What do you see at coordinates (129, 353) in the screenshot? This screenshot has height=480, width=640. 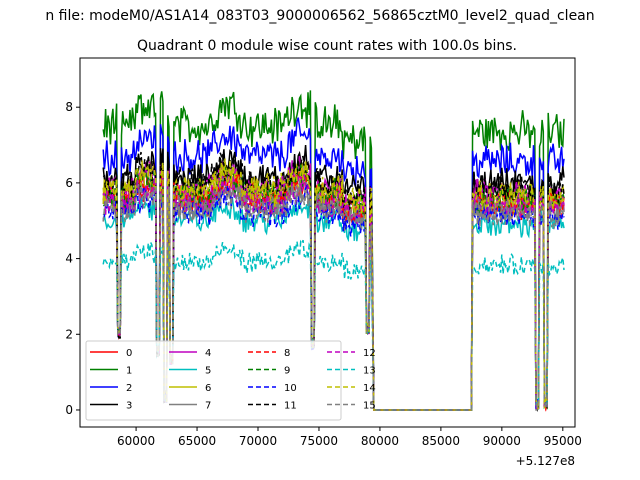 I see `legend-label: 0` at bounding box center [129, 353].